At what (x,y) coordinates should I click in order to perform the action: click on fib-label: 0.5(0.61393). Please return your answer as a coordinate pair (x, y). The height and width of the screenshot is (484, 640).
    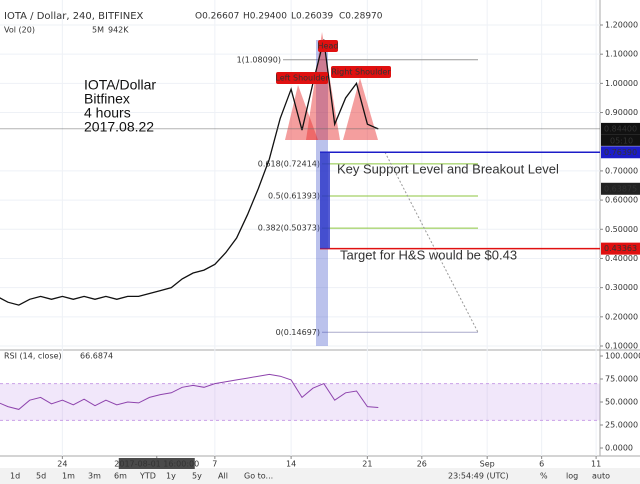
    Looking at the image, I should click on (294, 196).